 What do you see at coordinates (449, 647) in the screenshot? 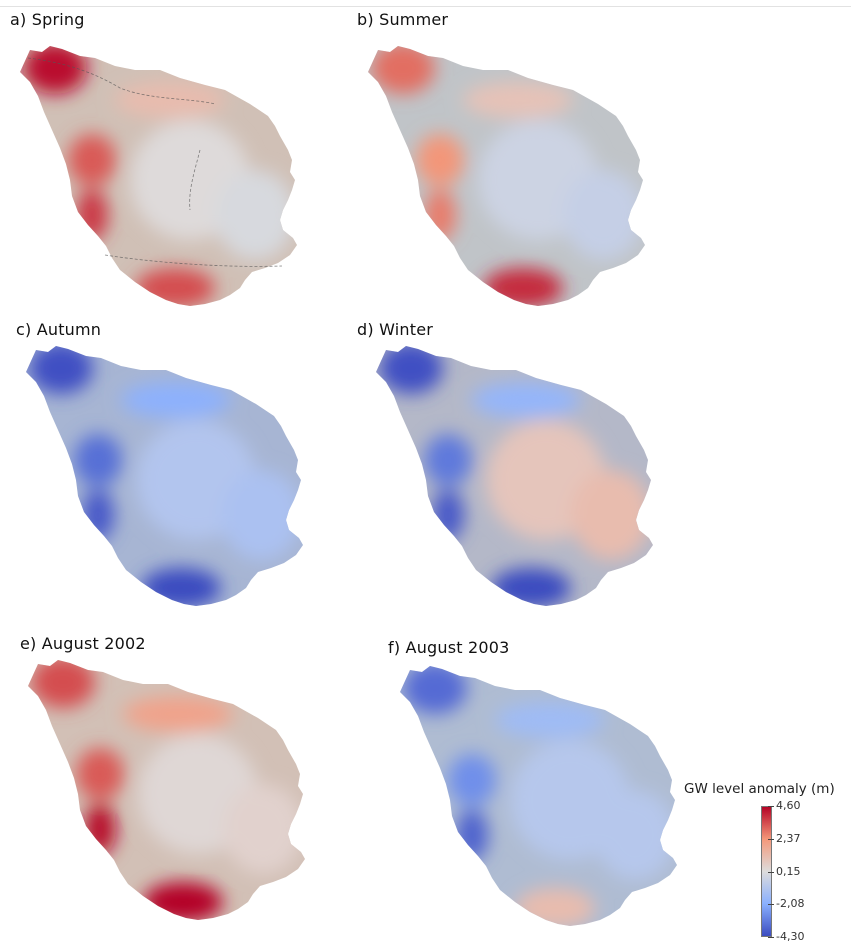
I see `panel-label-f: f) August 2003` at bounding box center [449, 647].